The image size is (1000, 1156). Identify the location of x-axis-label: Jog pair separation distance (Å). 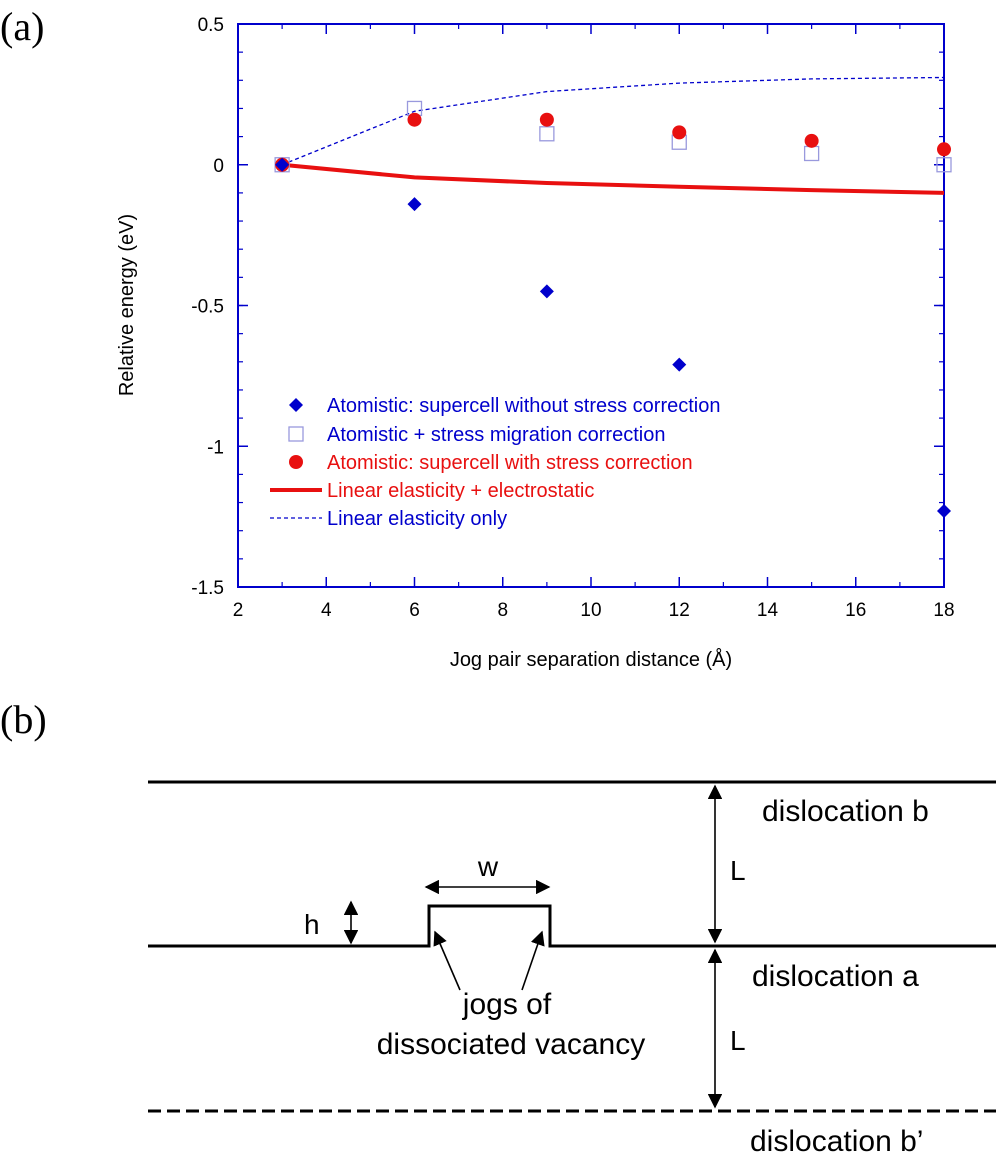
(591, 659).